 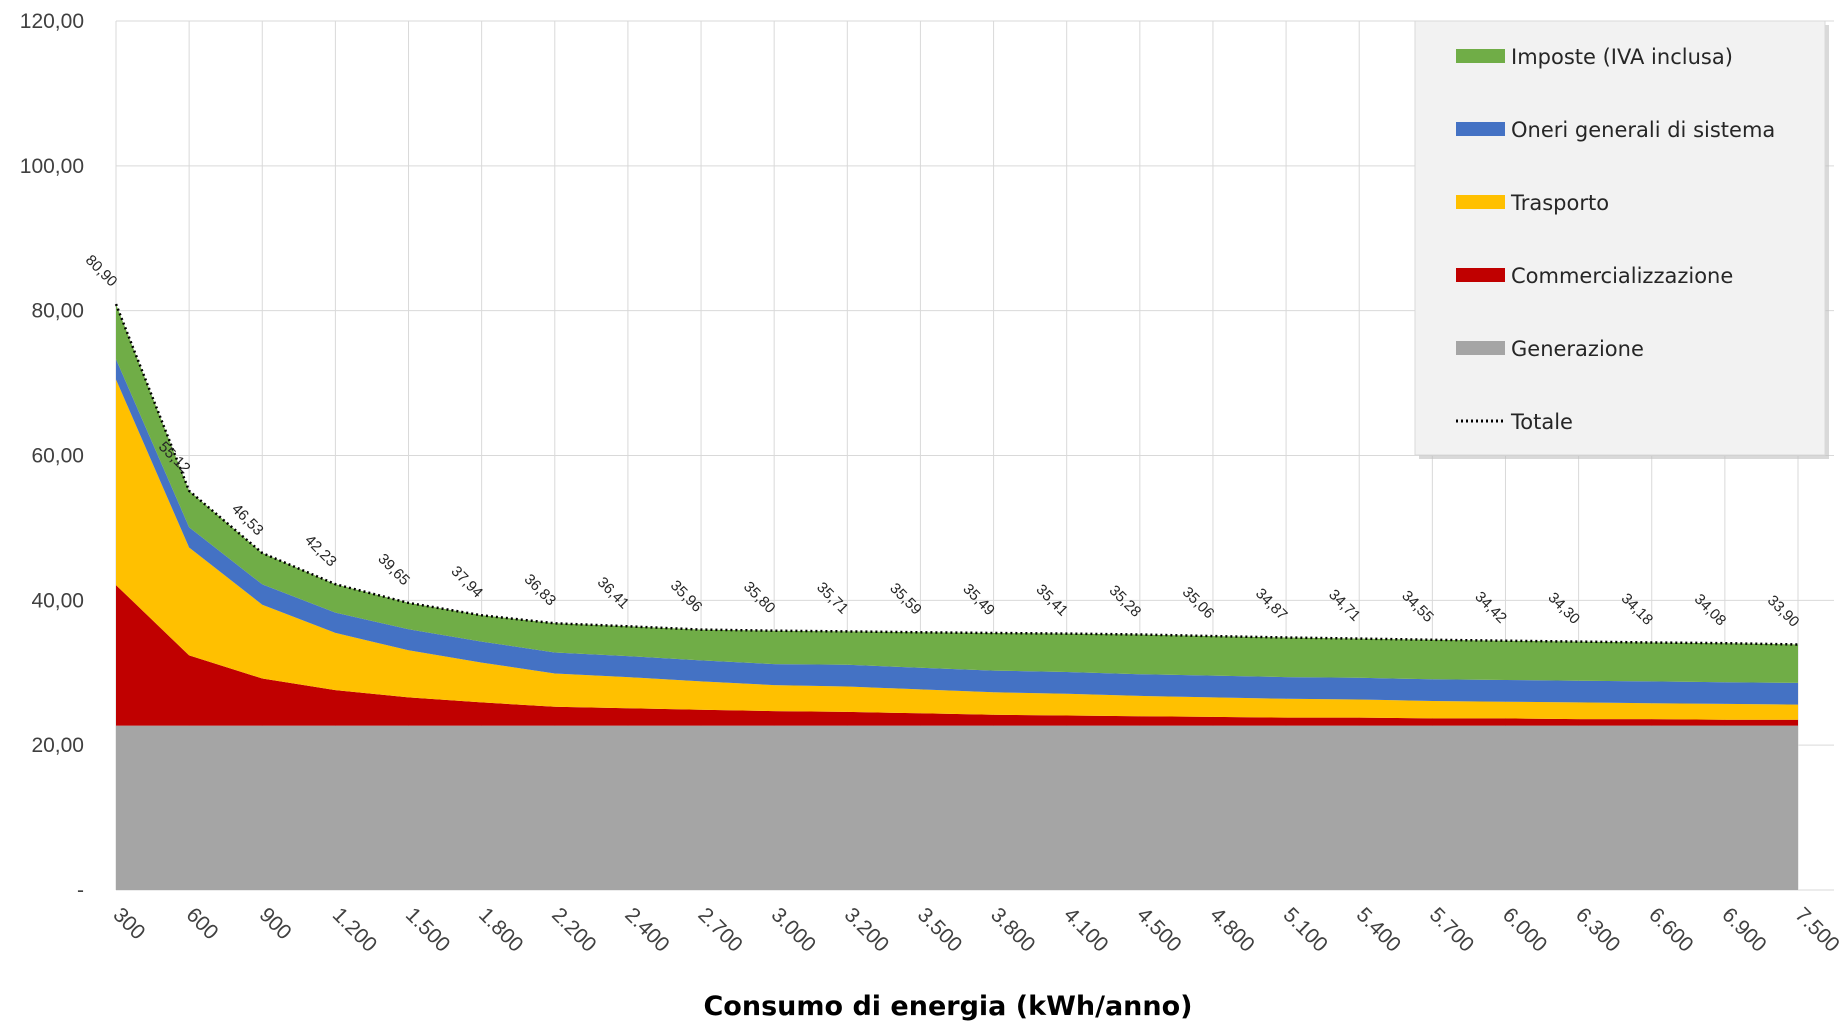 What do you see at coordinates (1480, 275) in the screenshot?
I see `legend-swatch-commercializzazione` at bounding box center [1480, 275].